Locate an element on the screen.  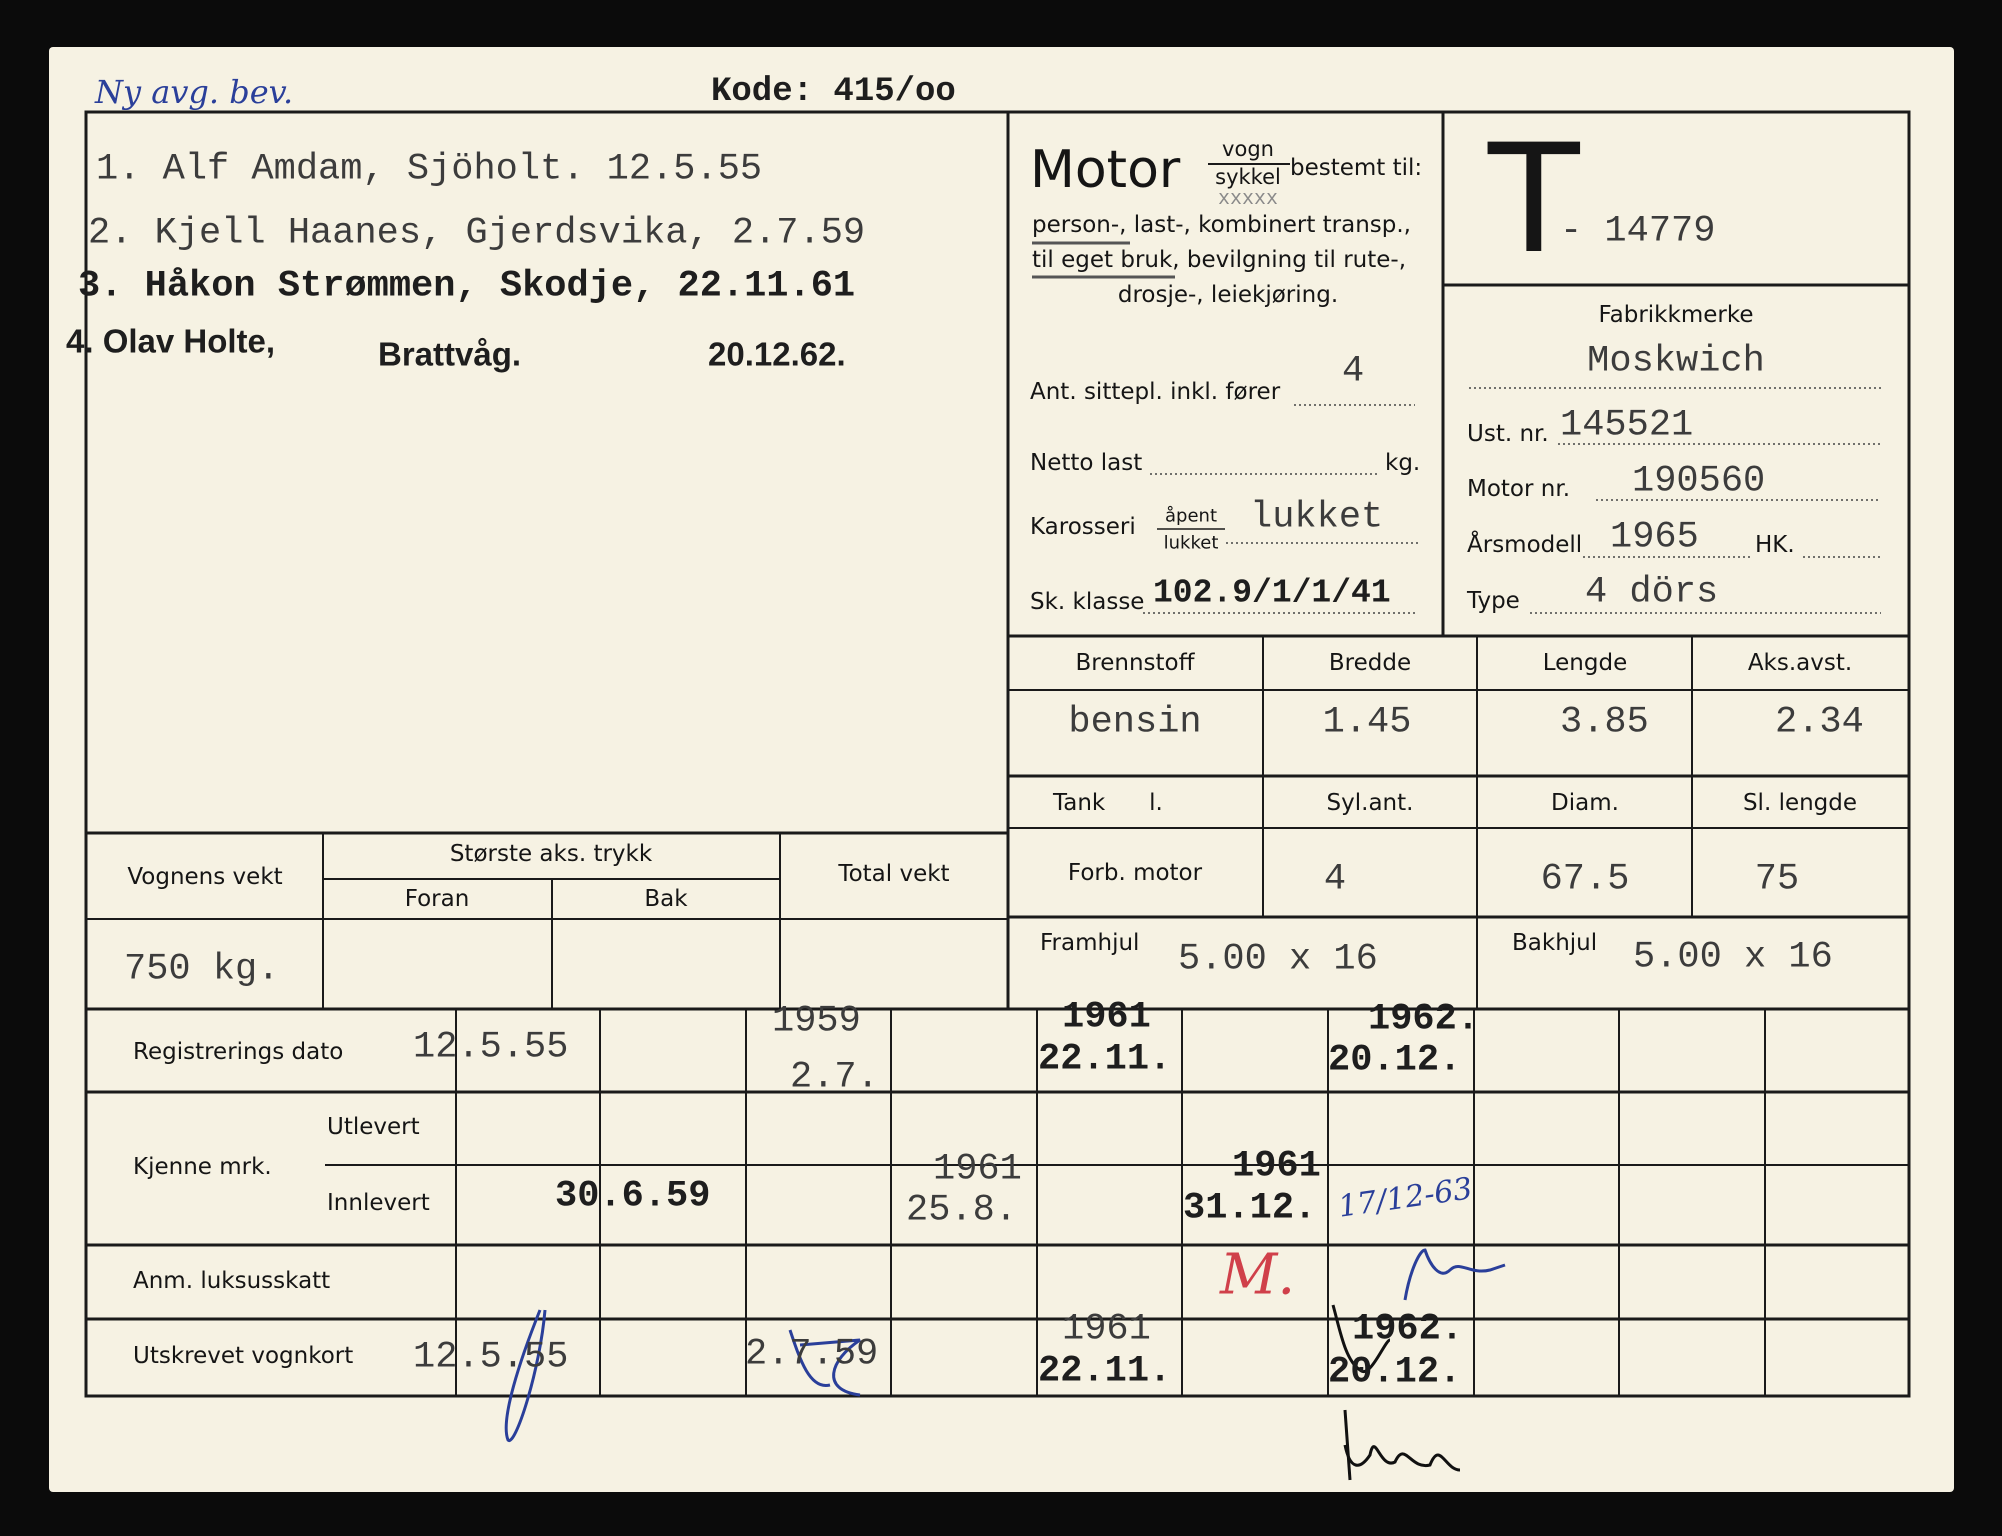
value-sylant: 4 is located at coordinates (1335, 879).